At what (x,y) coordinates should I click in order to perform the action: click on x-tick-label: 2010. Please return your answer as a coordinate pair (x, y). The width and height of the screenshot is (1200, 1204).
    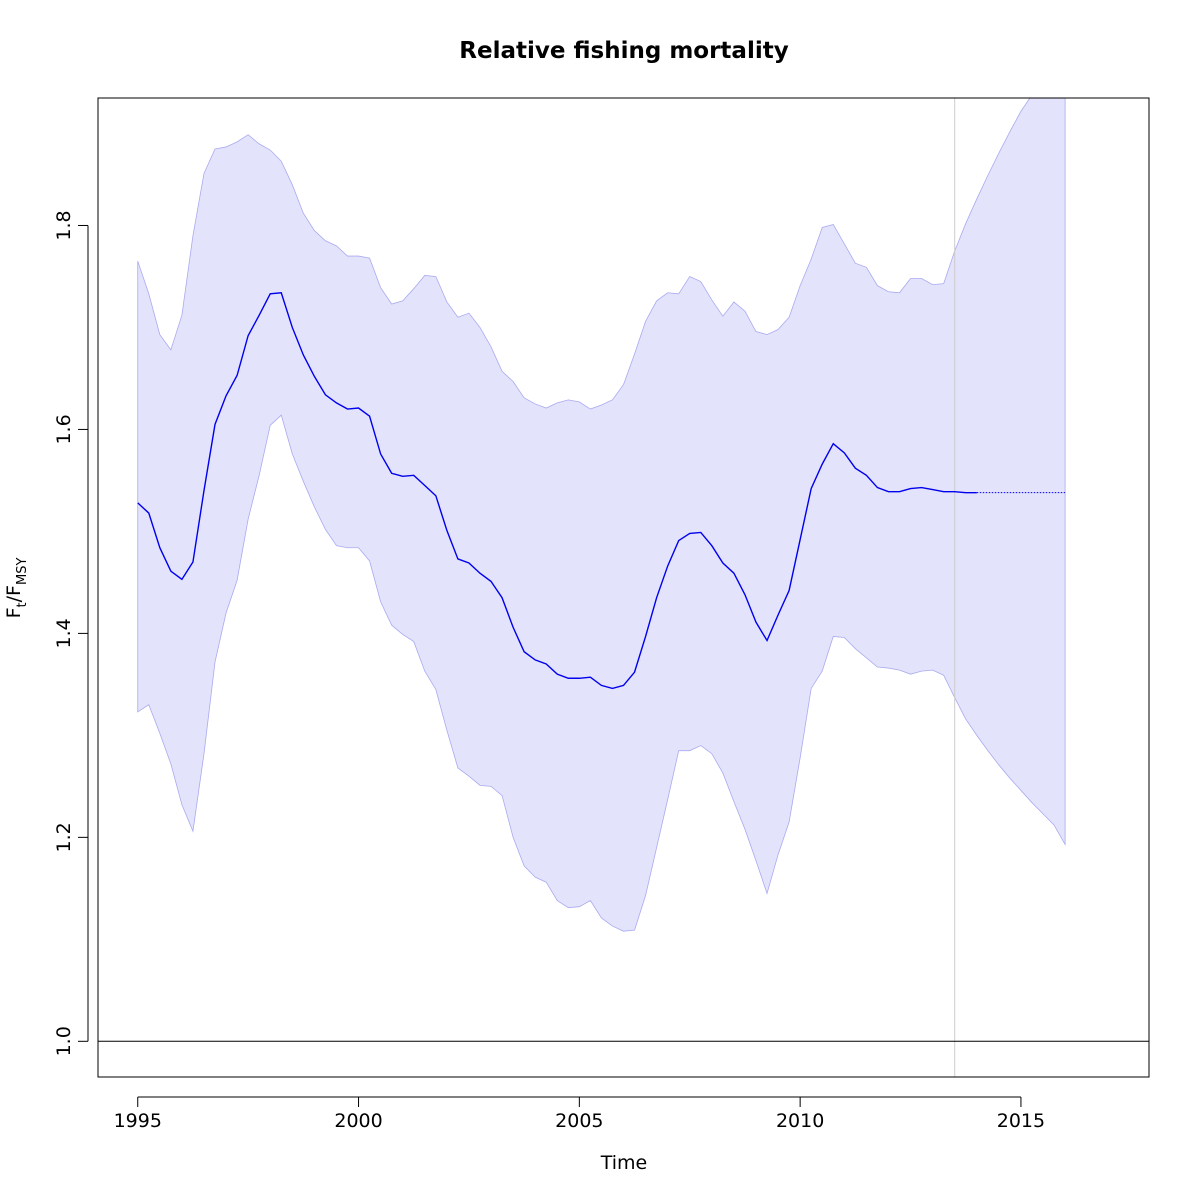
    Looking at the image, I should click on (800, 1121).